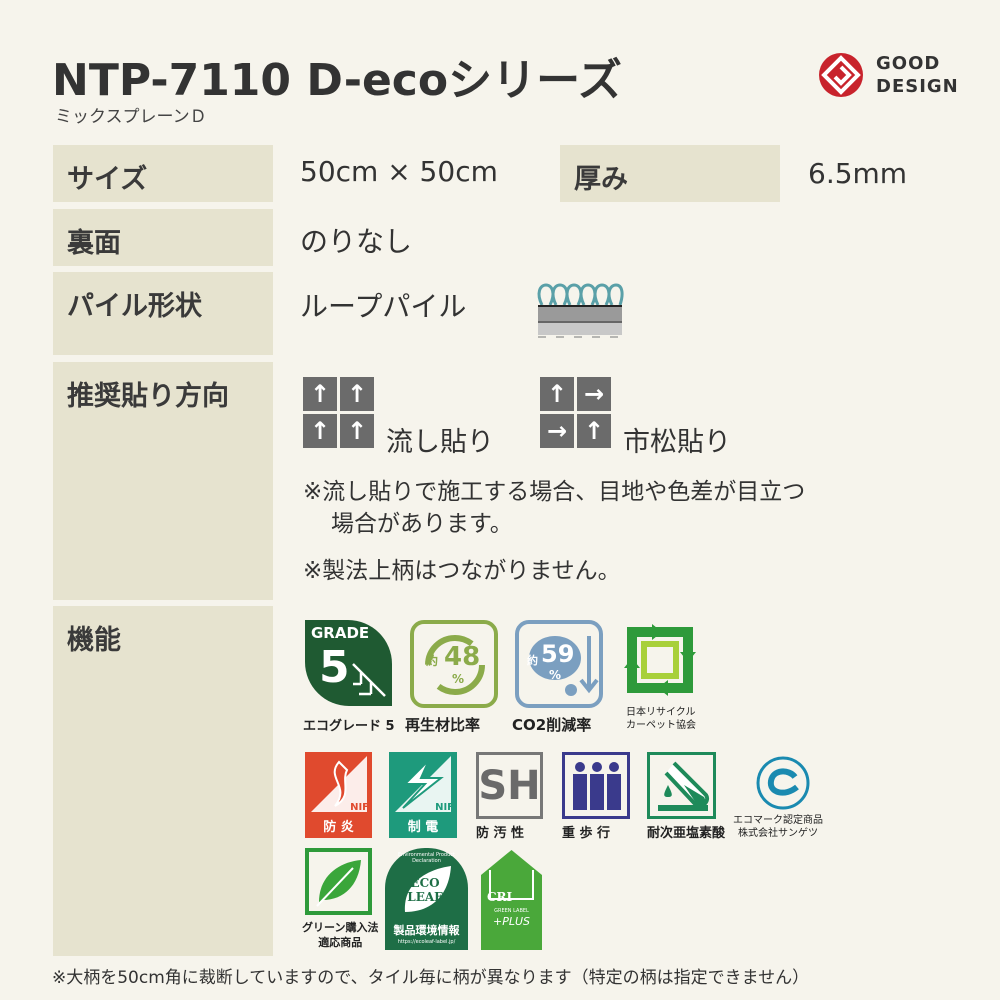 This screenshot has height=1000, width=1000. What do you see at coordinates (458, 679) in the screenshot?
I see `recycle-unit: %` at bounding box center [458, 679].